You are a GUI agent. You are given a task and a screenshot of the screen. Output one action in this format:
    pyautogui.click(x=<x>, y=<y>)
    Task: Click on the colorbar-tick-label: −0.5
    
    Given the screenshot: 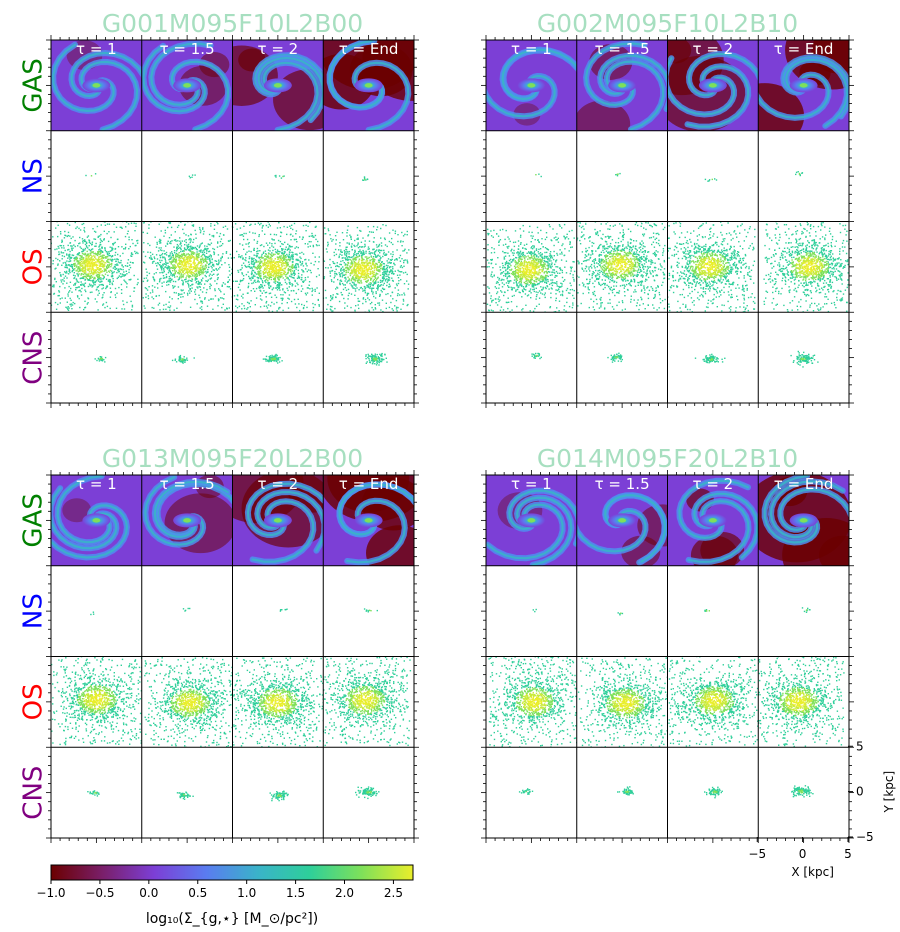 What is the action you would take?
    pyautogui.click(x=99, y=893)
    